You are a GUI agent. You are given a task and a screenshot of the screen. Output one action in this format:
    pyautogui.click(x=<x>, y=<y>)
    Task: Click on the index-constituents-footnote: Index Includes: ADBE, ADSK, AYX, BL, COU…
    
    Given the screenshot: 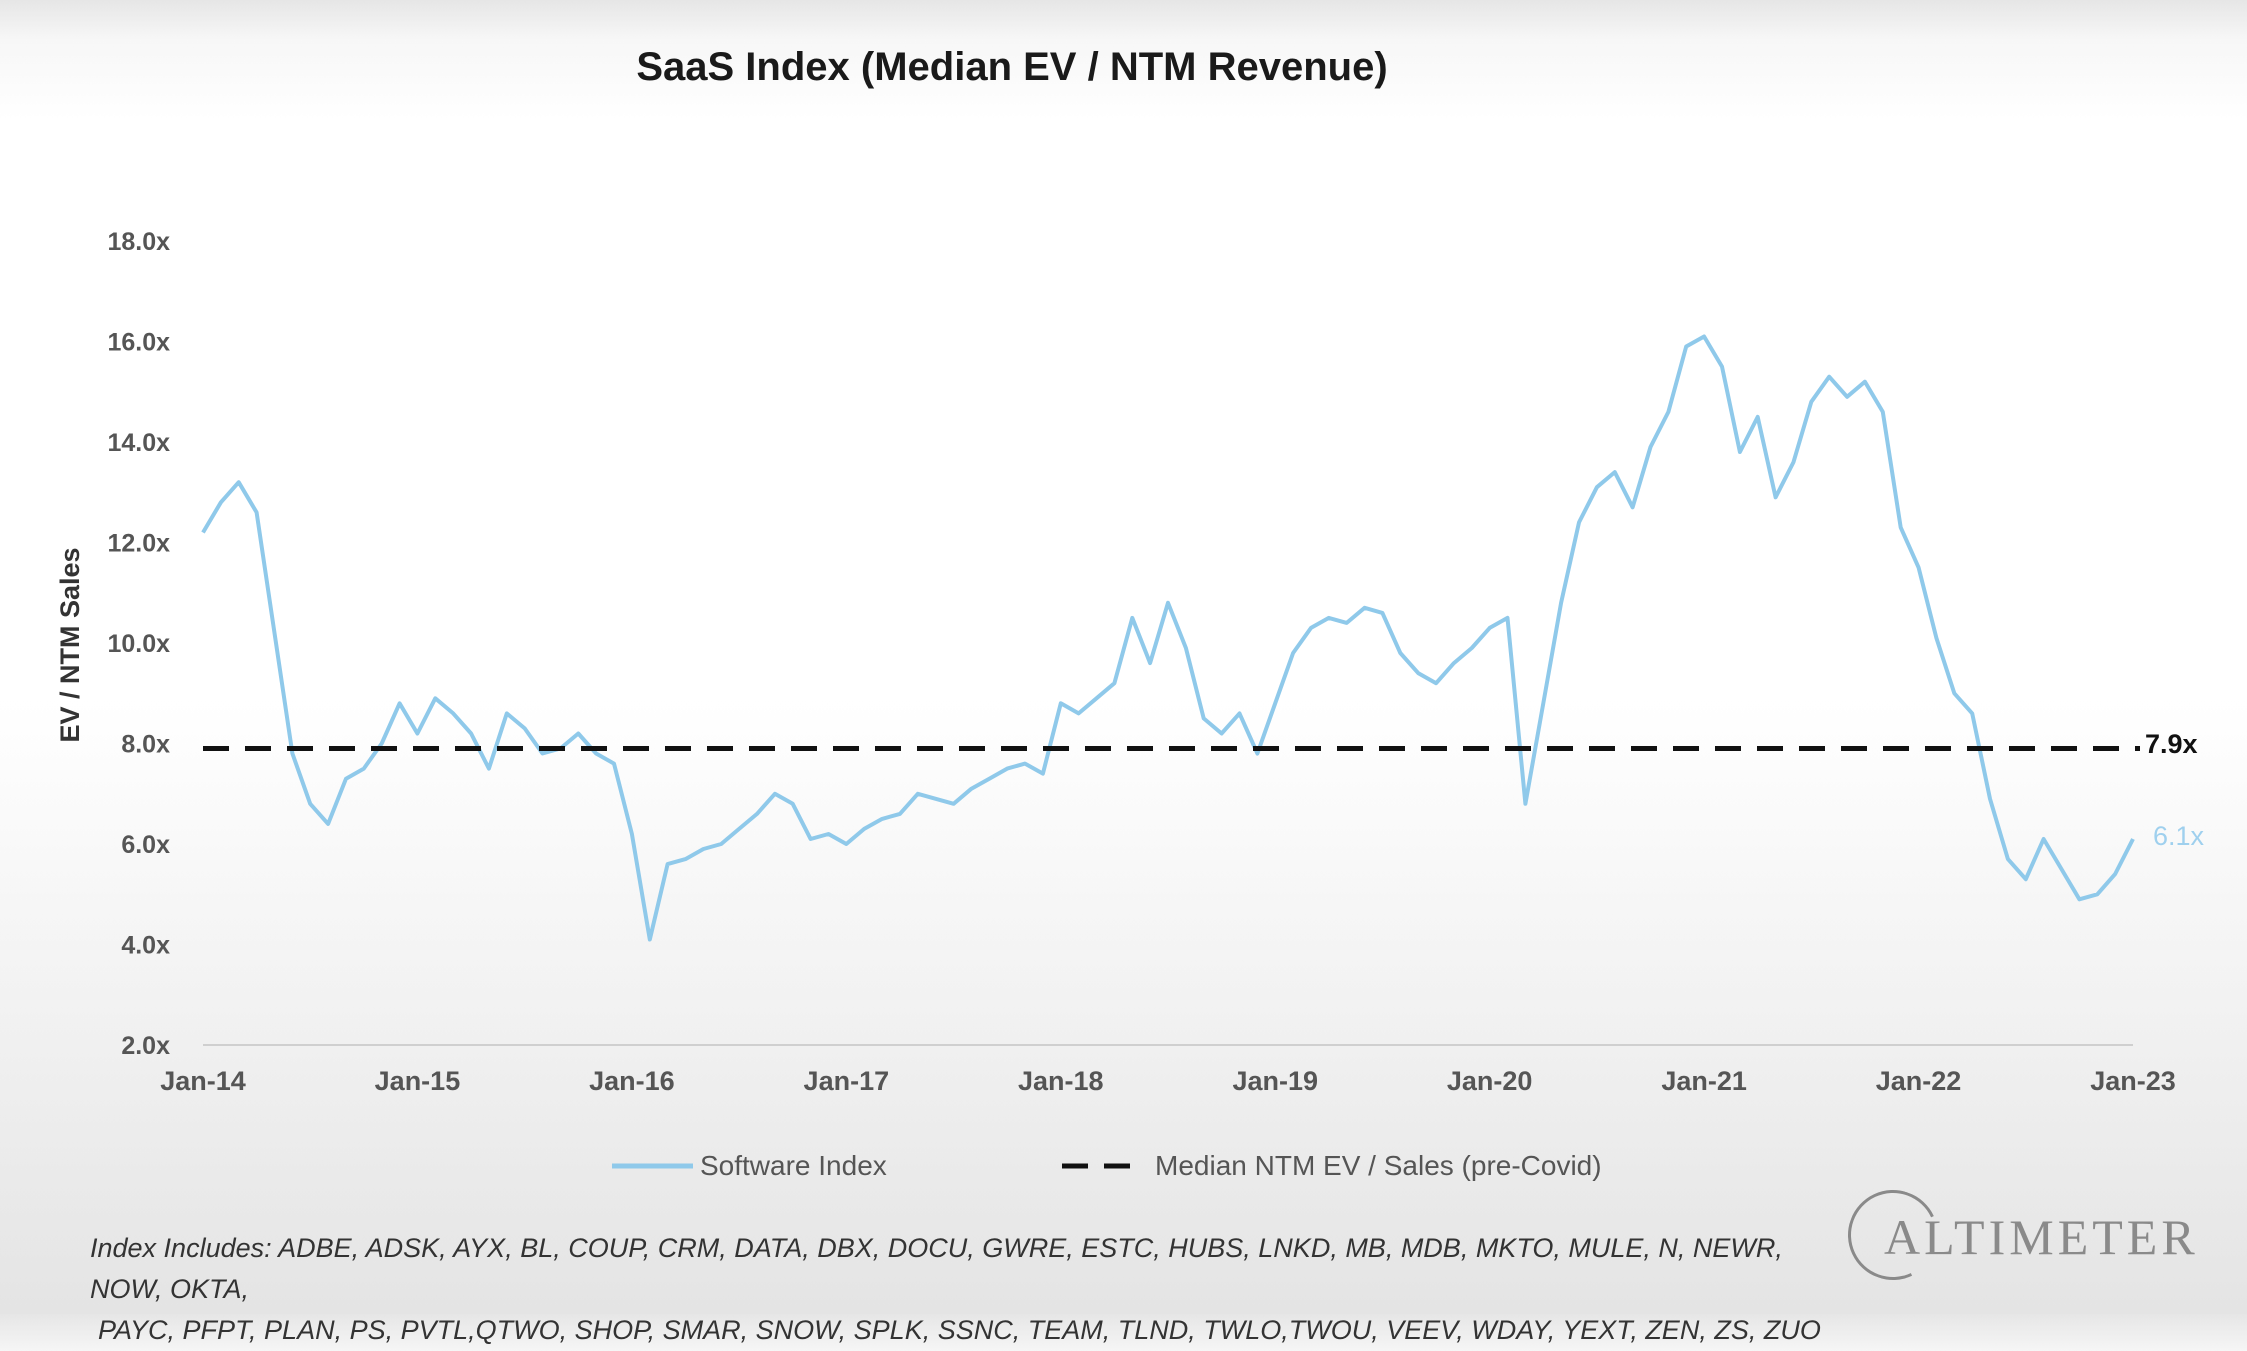 What is the action you would take?
    pyautogui.click(x=970, y=1289)
    